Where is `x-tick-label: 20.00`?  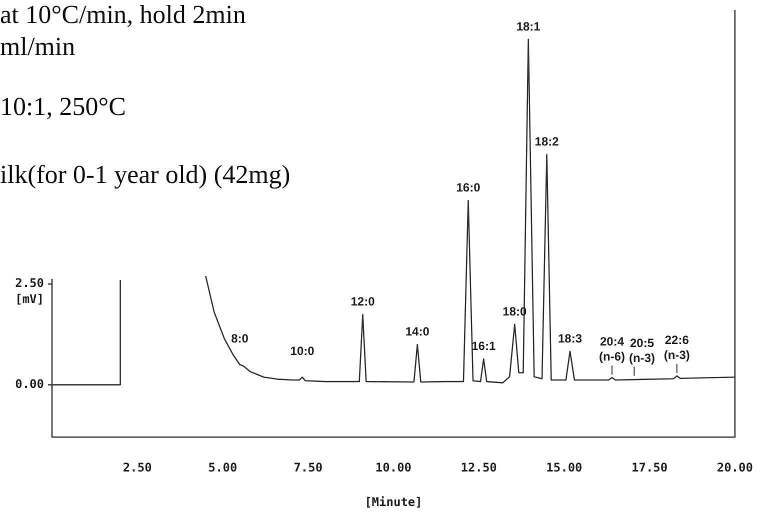 x-tick-label: 20.00 is located at coordinates (734, 467).